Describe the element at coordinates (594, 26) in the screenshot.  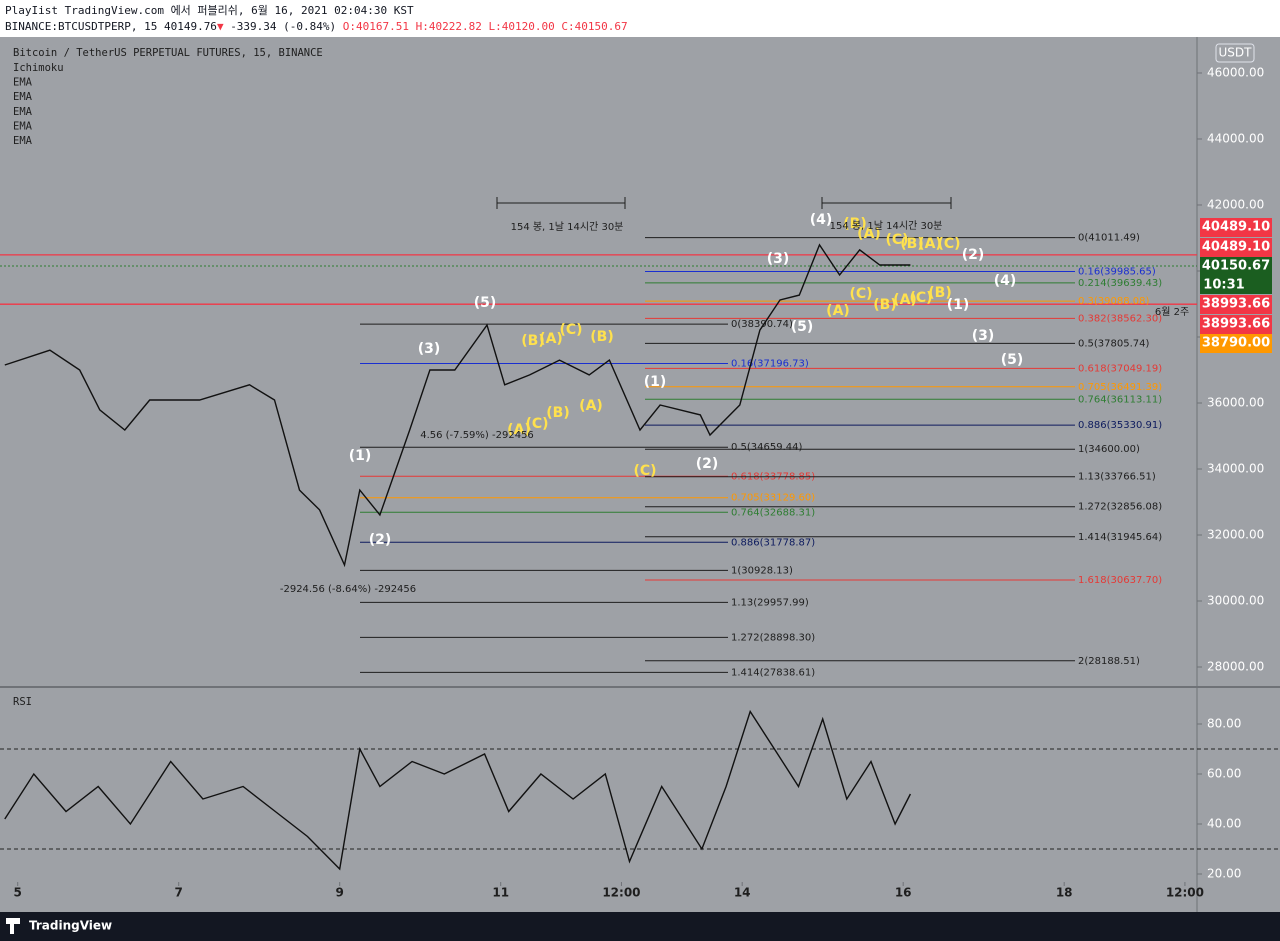
I see `ohlc-close: C:40150.67` at that location.